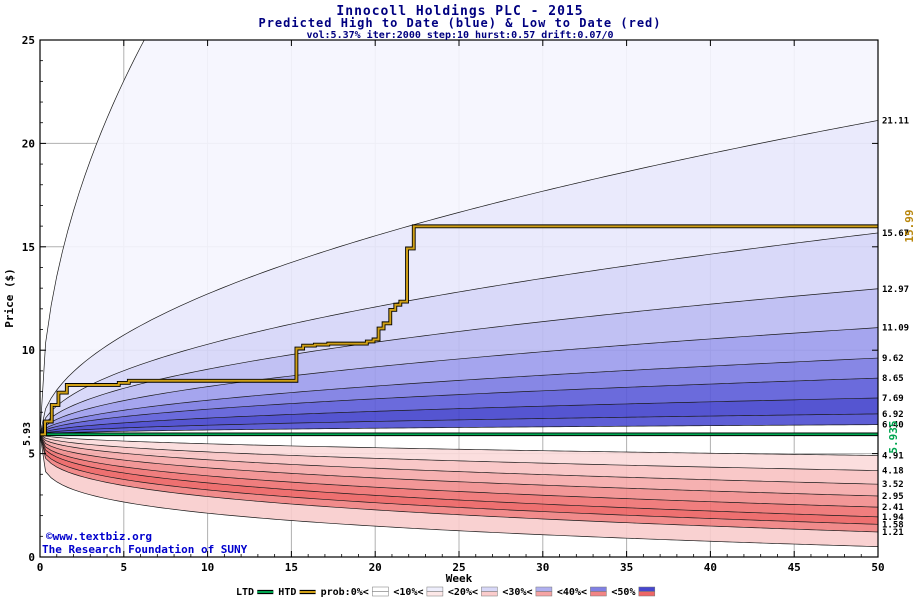  Describe the element at coordinates (458, 567) in the screenshot. I see `x-tick-label: 25` at that location.